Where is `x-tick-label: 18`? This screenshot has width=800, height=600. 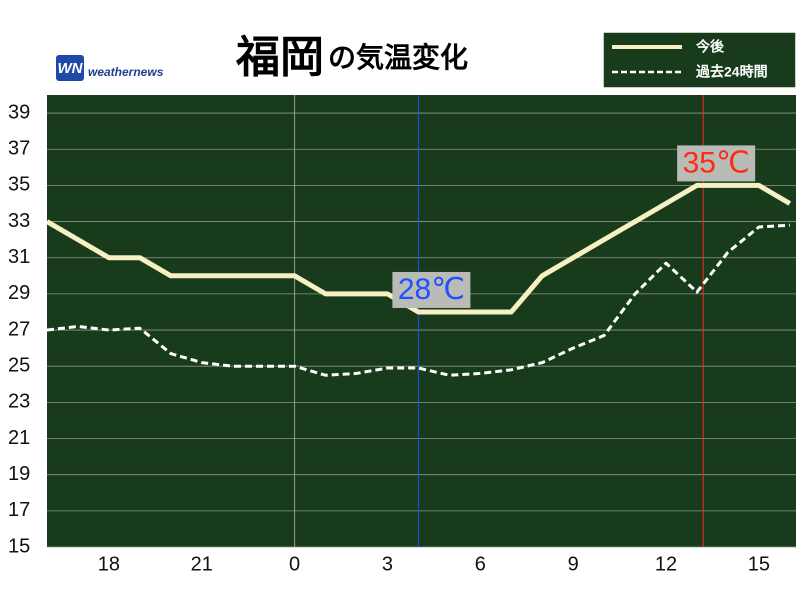 x-tick-label: 18 is located at coordinates (109, 564).